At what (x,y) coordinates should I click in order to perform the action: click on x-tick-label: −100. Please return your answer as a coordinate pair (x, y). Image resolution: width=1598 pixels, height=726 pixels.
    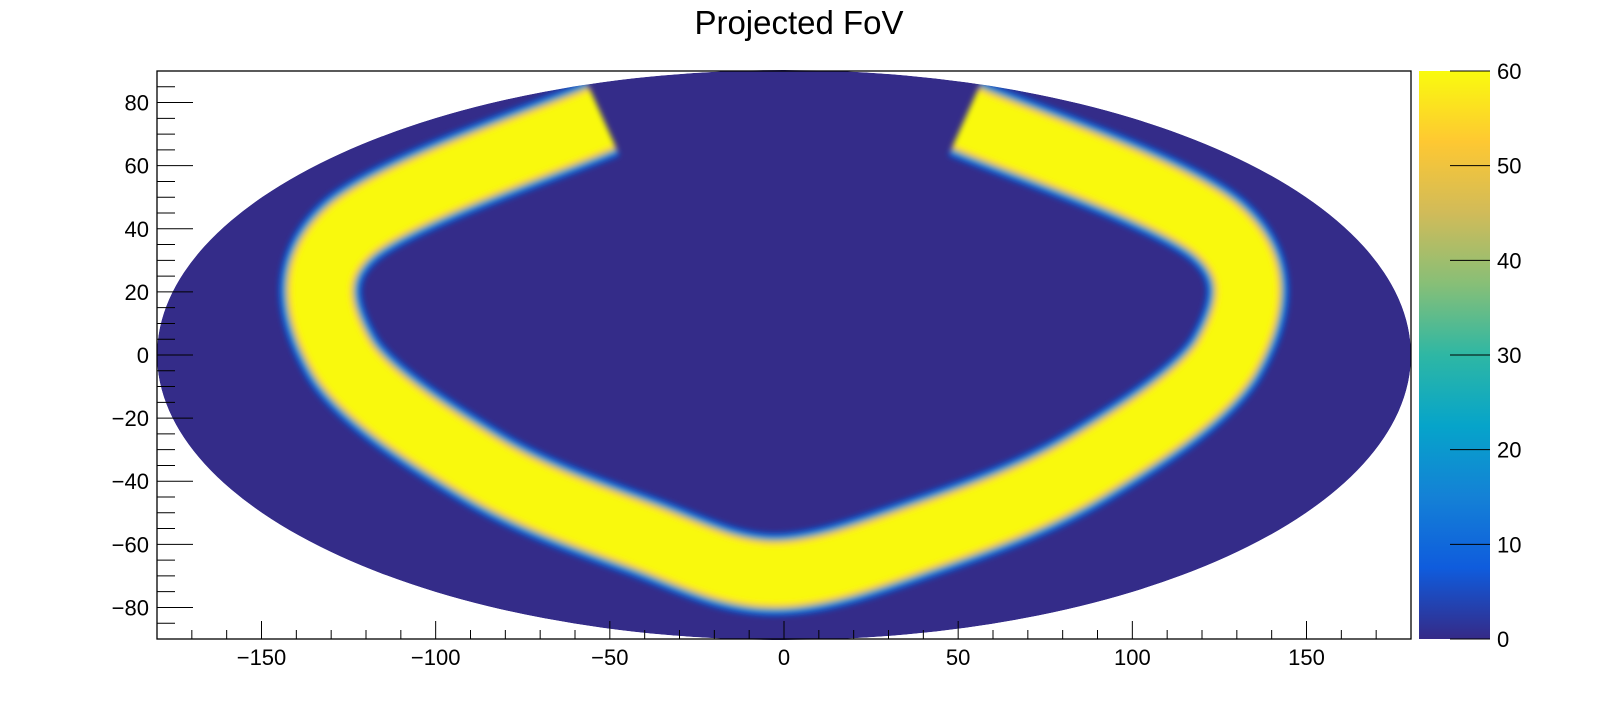
    Looking at the image, I should click on (436, 657).